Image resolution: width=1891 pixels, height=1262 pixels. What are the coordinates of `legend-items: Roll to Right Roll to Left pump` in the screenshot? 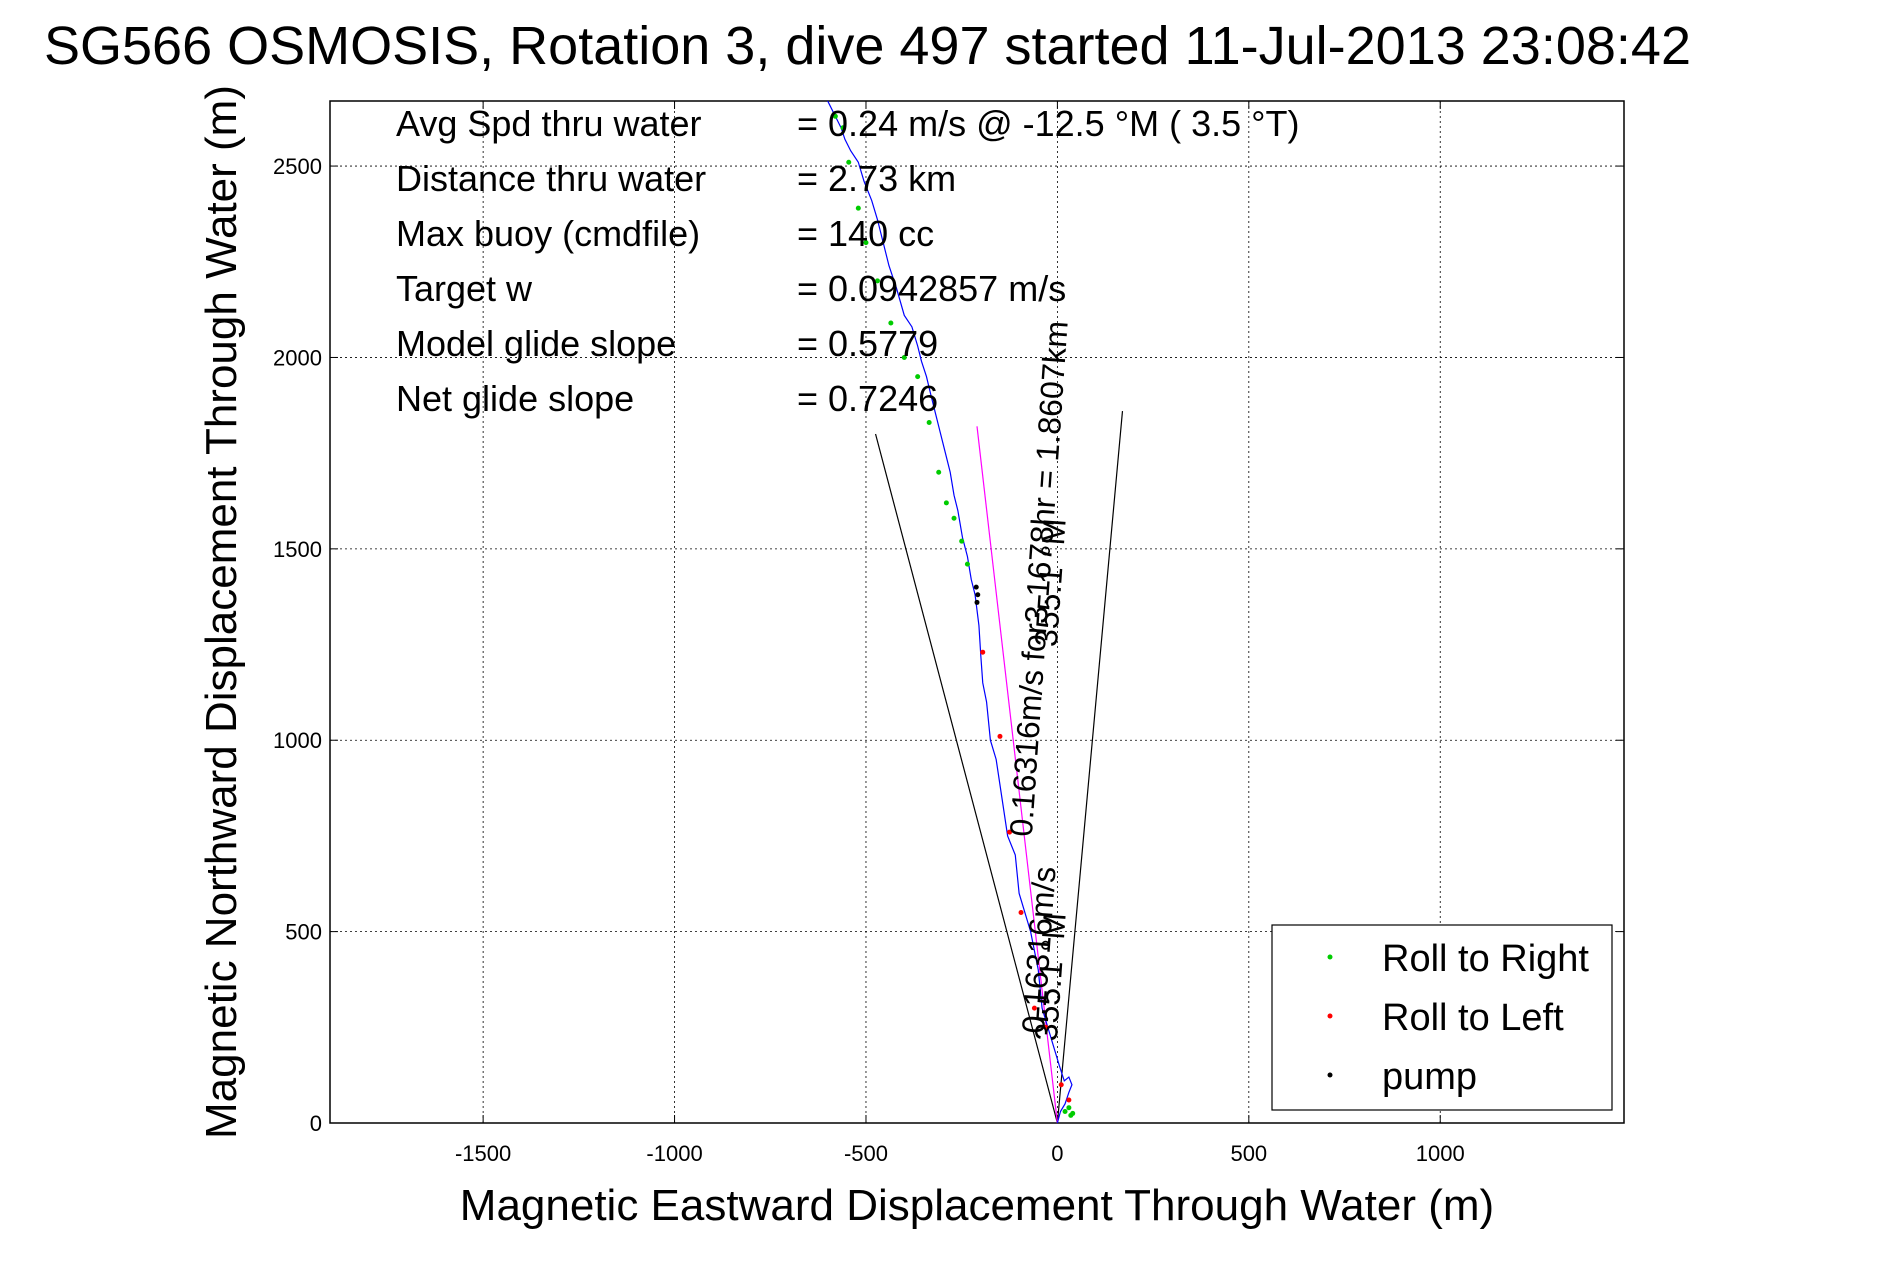 It's located at (1458, 1018).